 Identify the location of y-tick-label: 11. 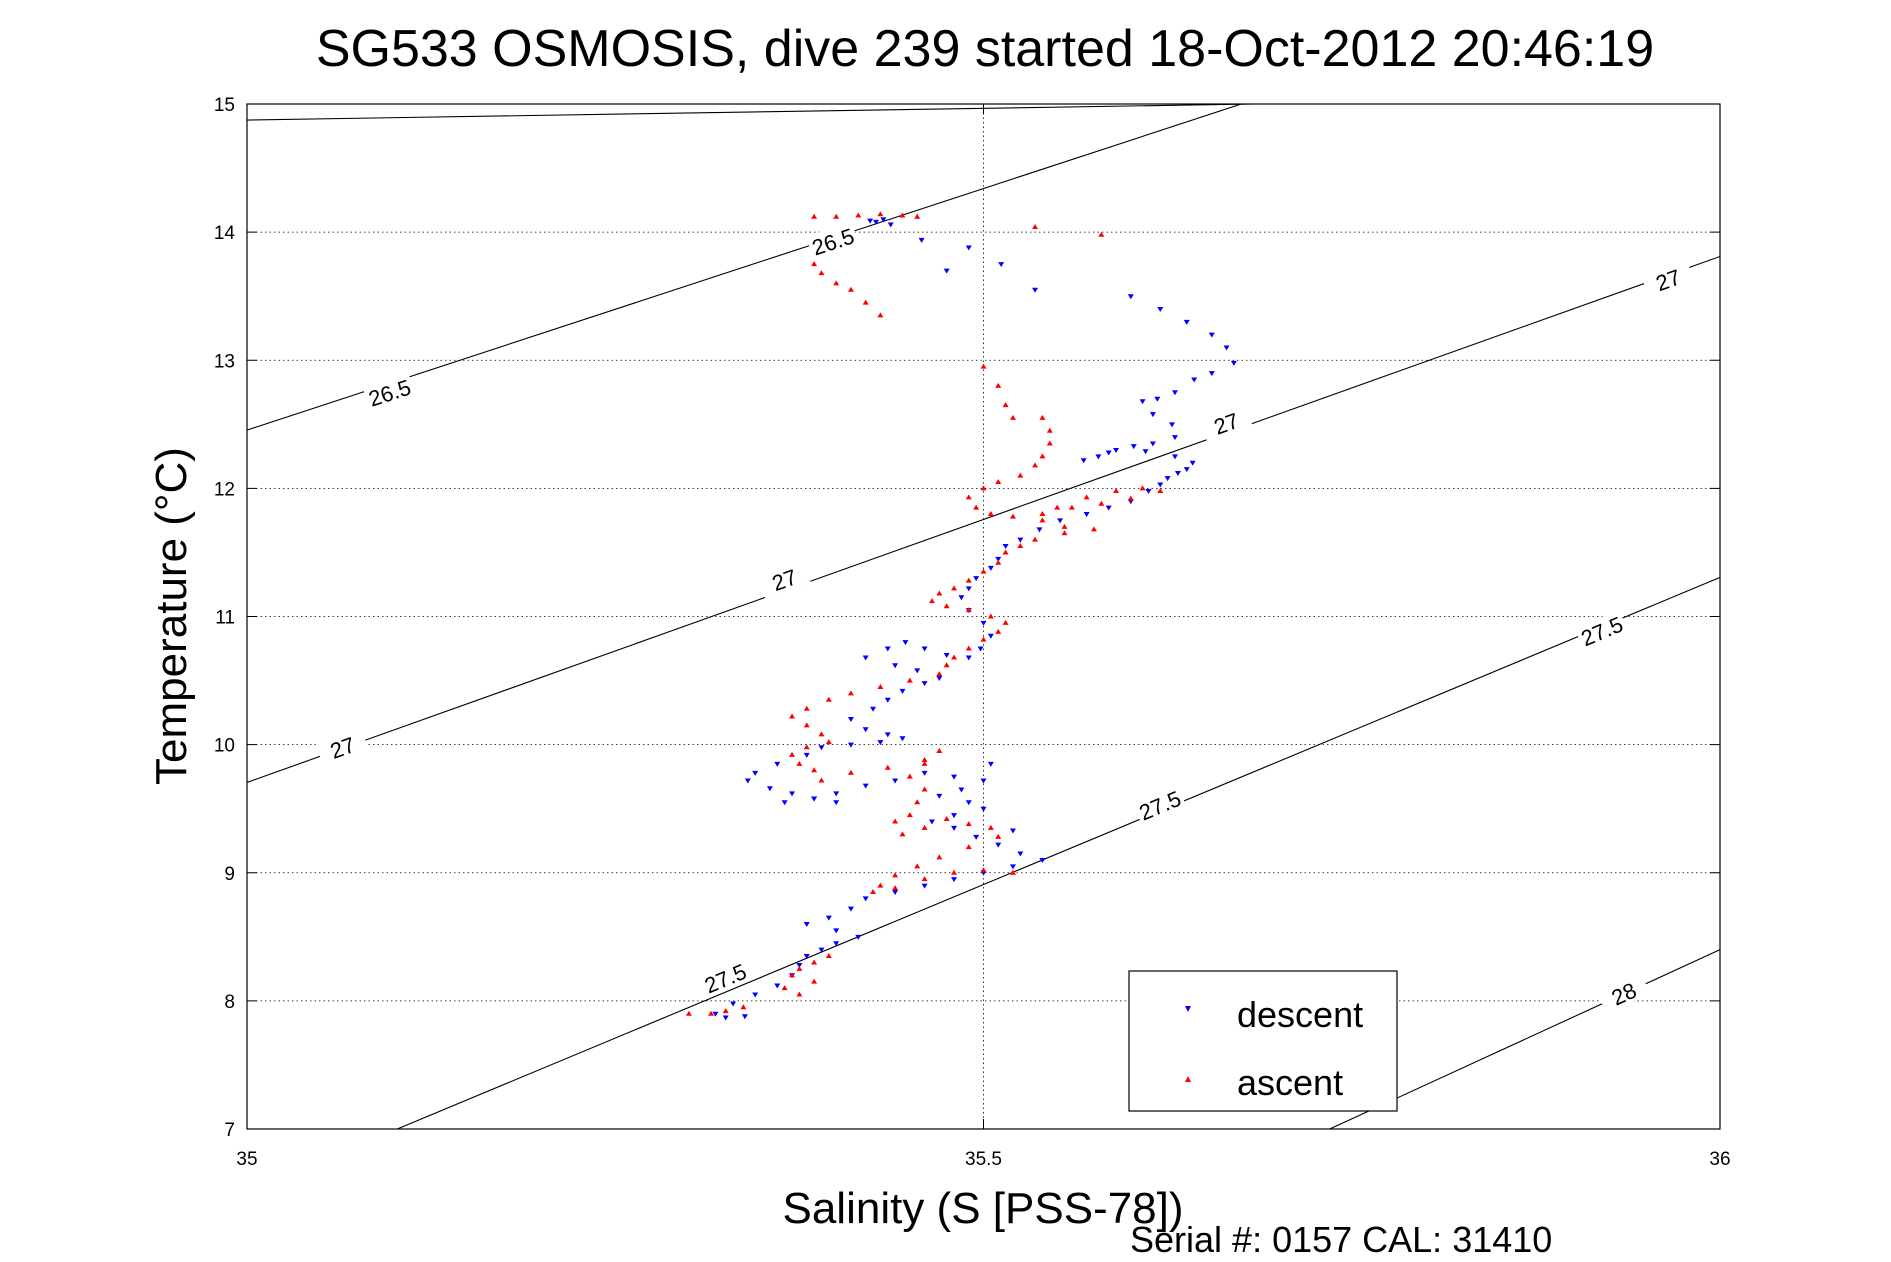
(225, 618).